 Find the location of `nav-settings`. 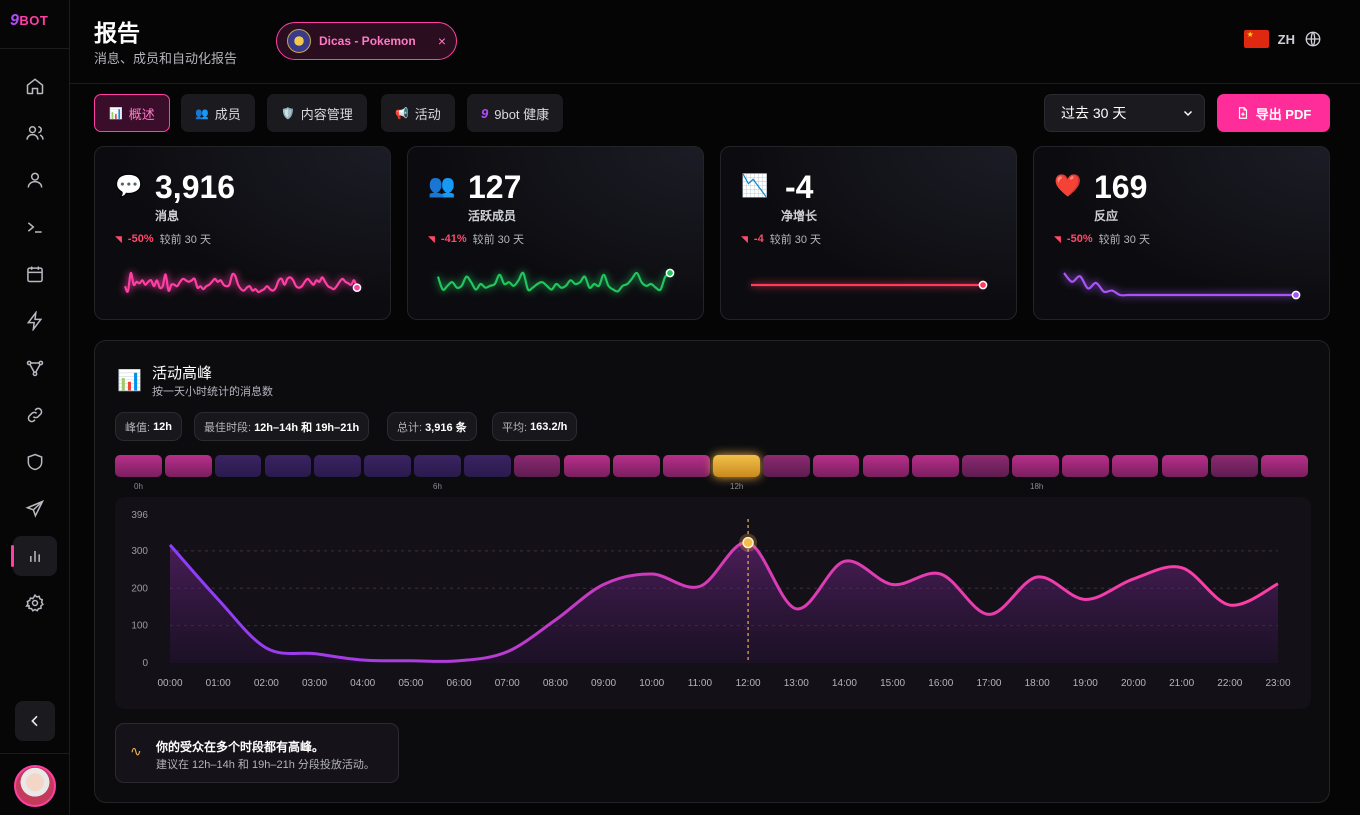

nav-settings is located at coordinates (35, 603).